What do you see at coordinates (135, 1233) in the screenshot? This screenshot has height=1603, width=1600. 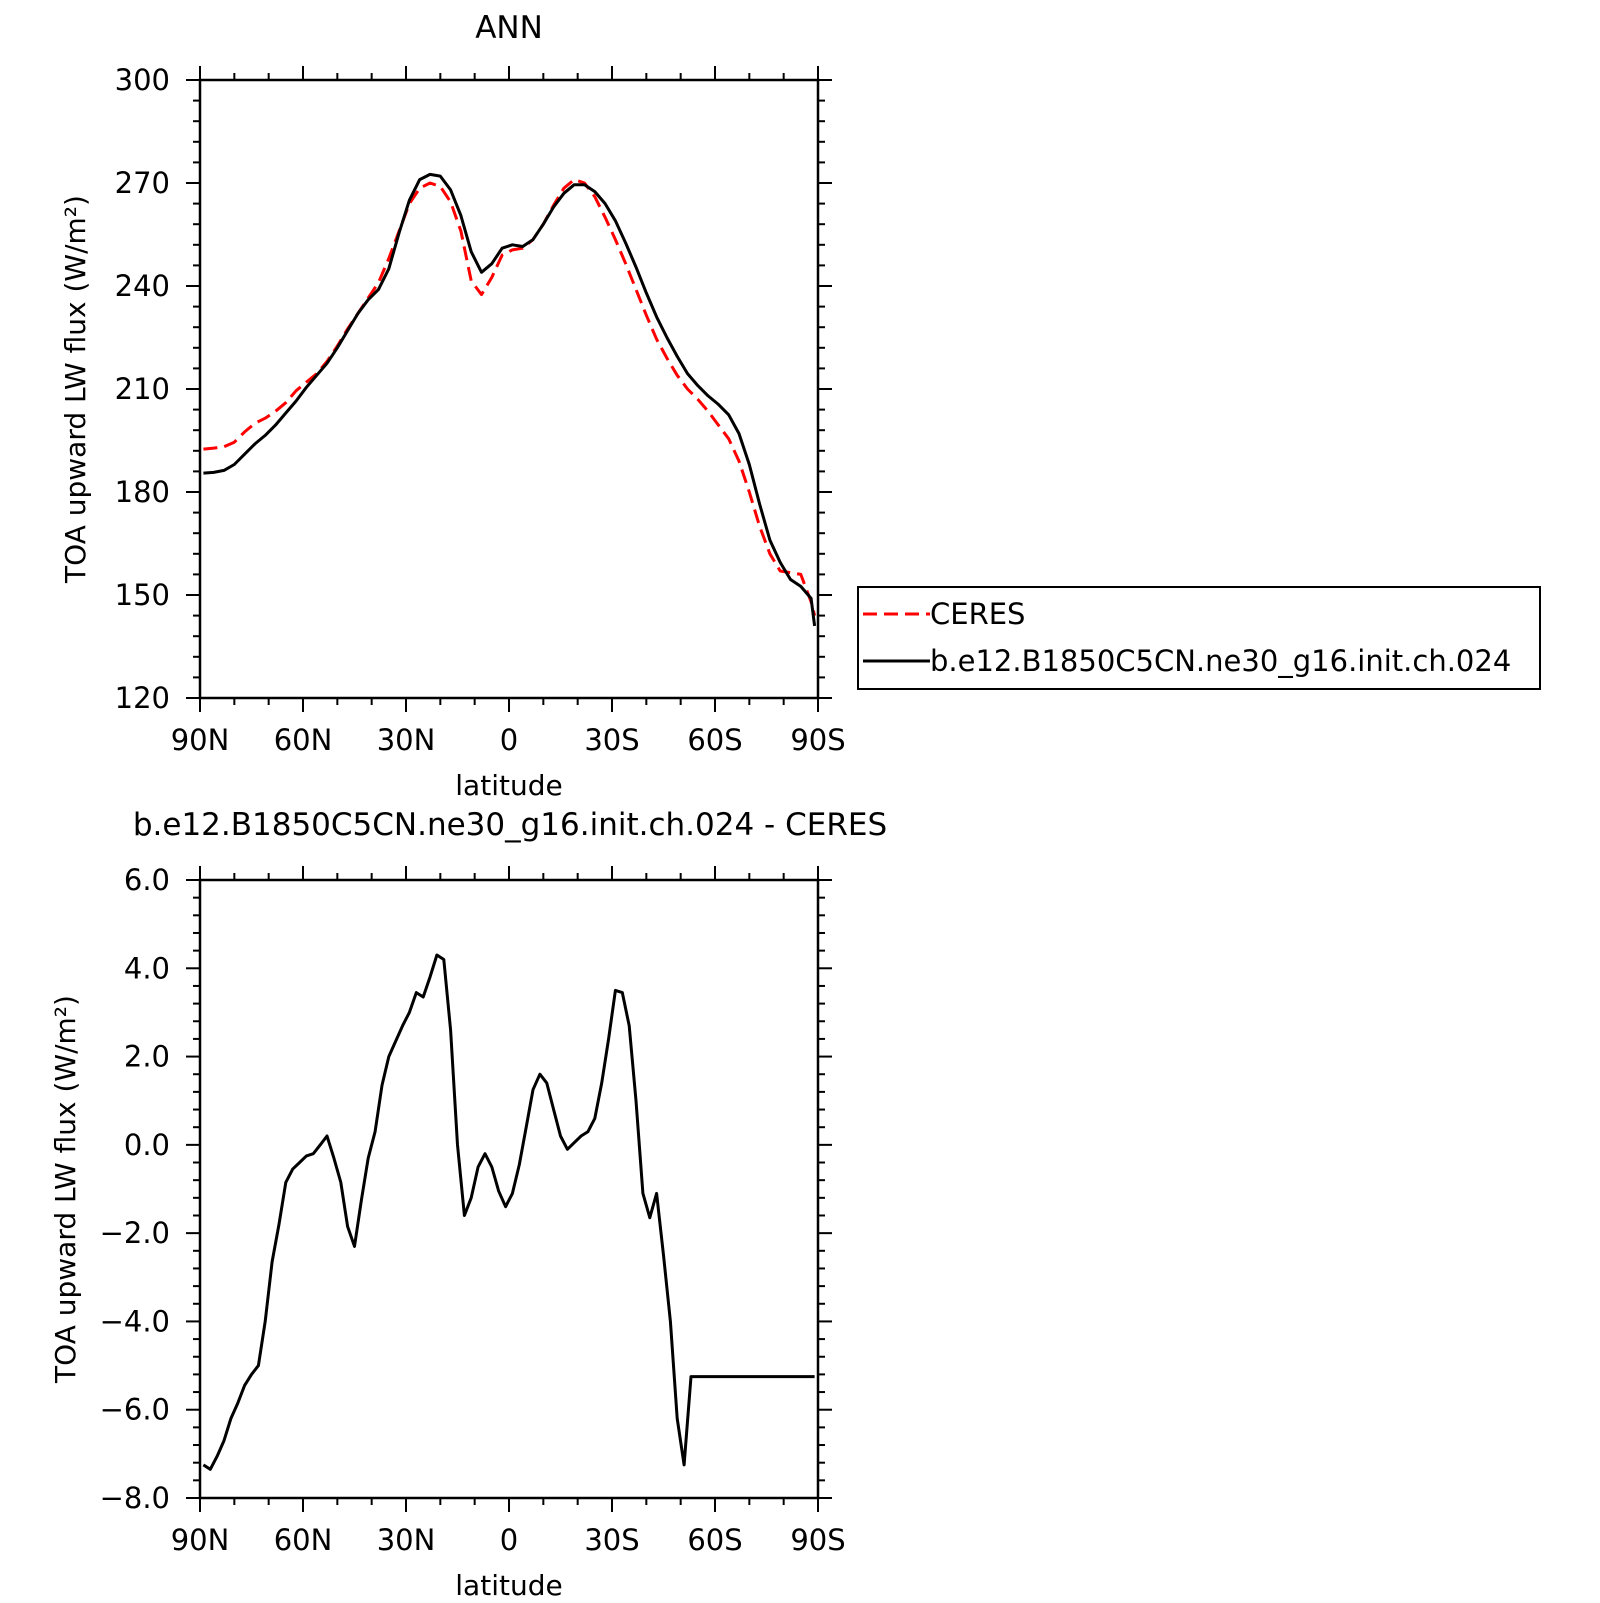 I see `y-tick-label: −2.0` at bounding box center [135, 1233].